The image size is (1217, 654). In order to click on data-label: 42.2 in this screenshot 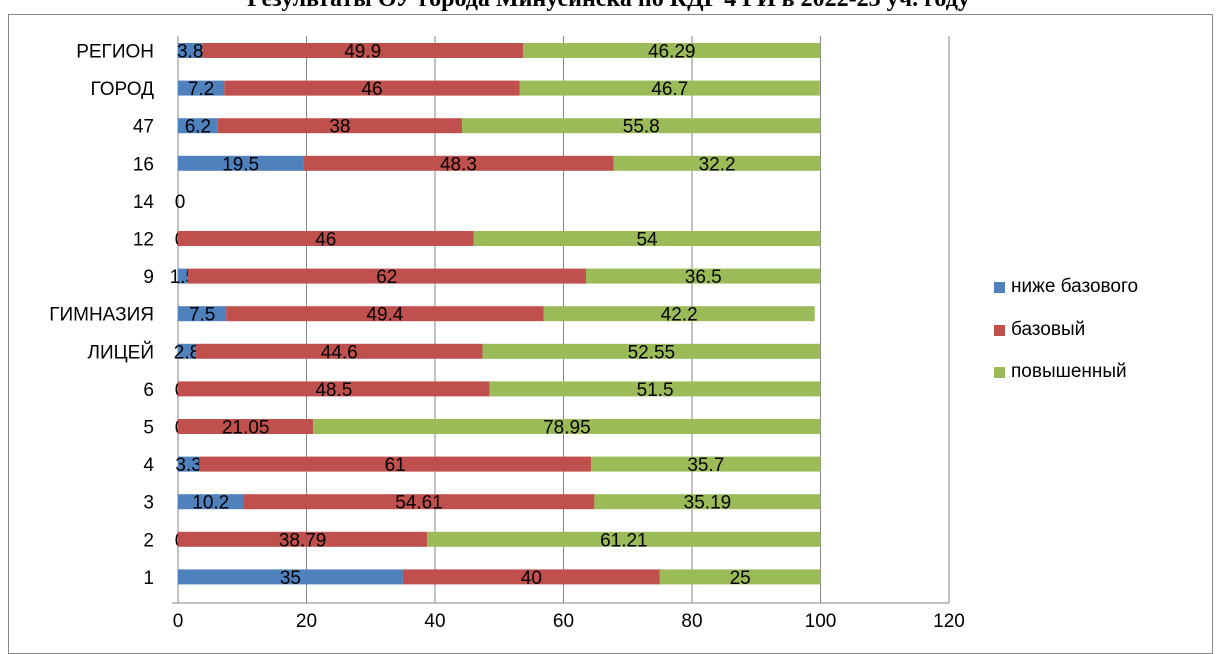, I will do `click(679, 315)`.